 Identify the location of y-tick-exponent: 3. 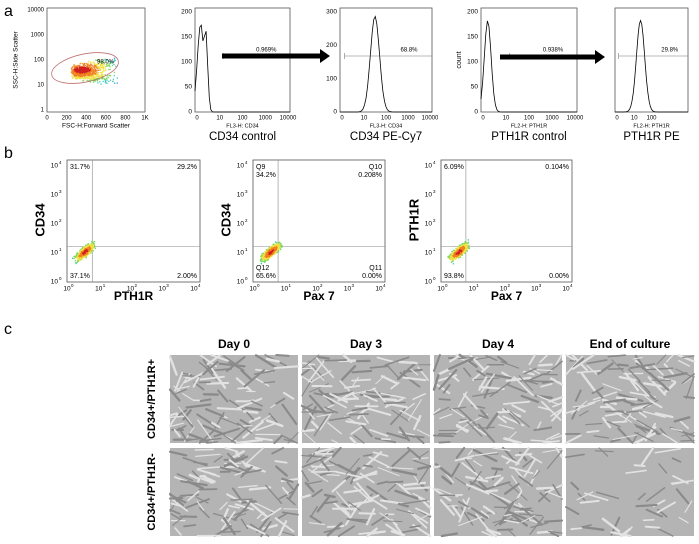
(60, 191).